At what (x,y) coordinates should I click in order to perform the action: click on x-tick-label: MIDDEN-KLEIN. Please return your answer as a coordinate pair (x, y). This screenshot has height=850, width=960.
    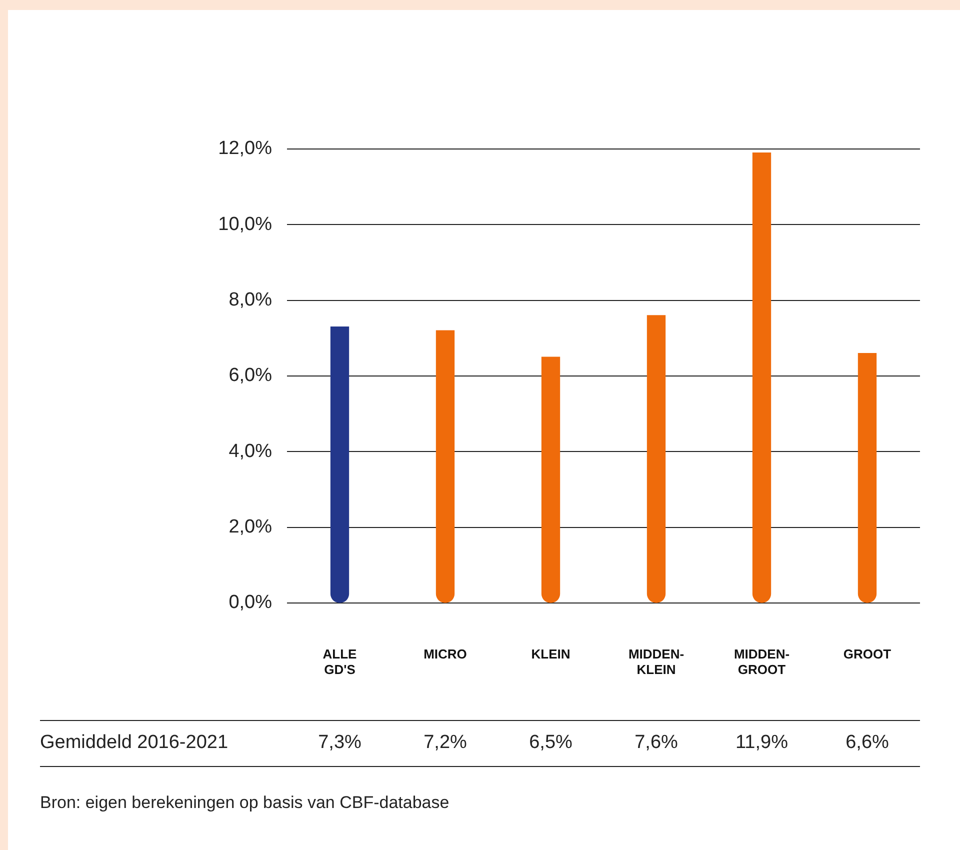
    Looking at the image, I should click on (656, 661).